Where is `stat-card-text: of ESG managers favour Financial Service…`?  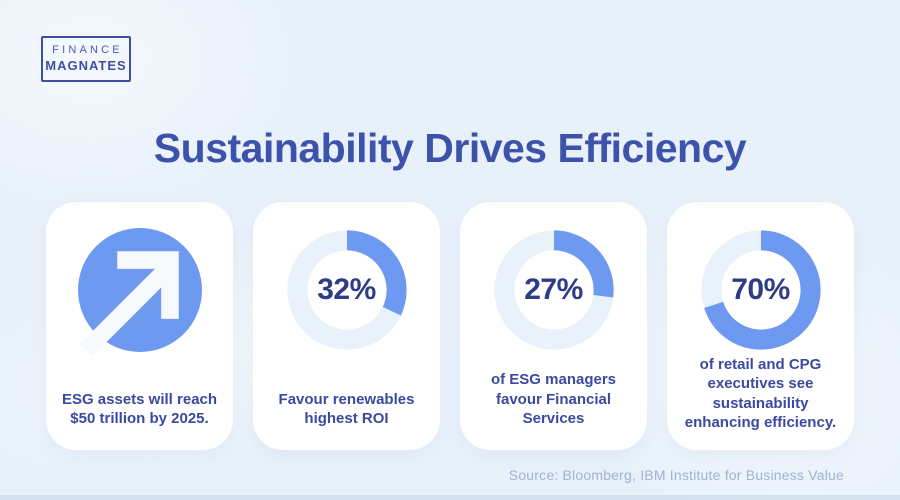 stat-card-text: of ESG managers favour Financial Service… is located at coordinates (553, 399).